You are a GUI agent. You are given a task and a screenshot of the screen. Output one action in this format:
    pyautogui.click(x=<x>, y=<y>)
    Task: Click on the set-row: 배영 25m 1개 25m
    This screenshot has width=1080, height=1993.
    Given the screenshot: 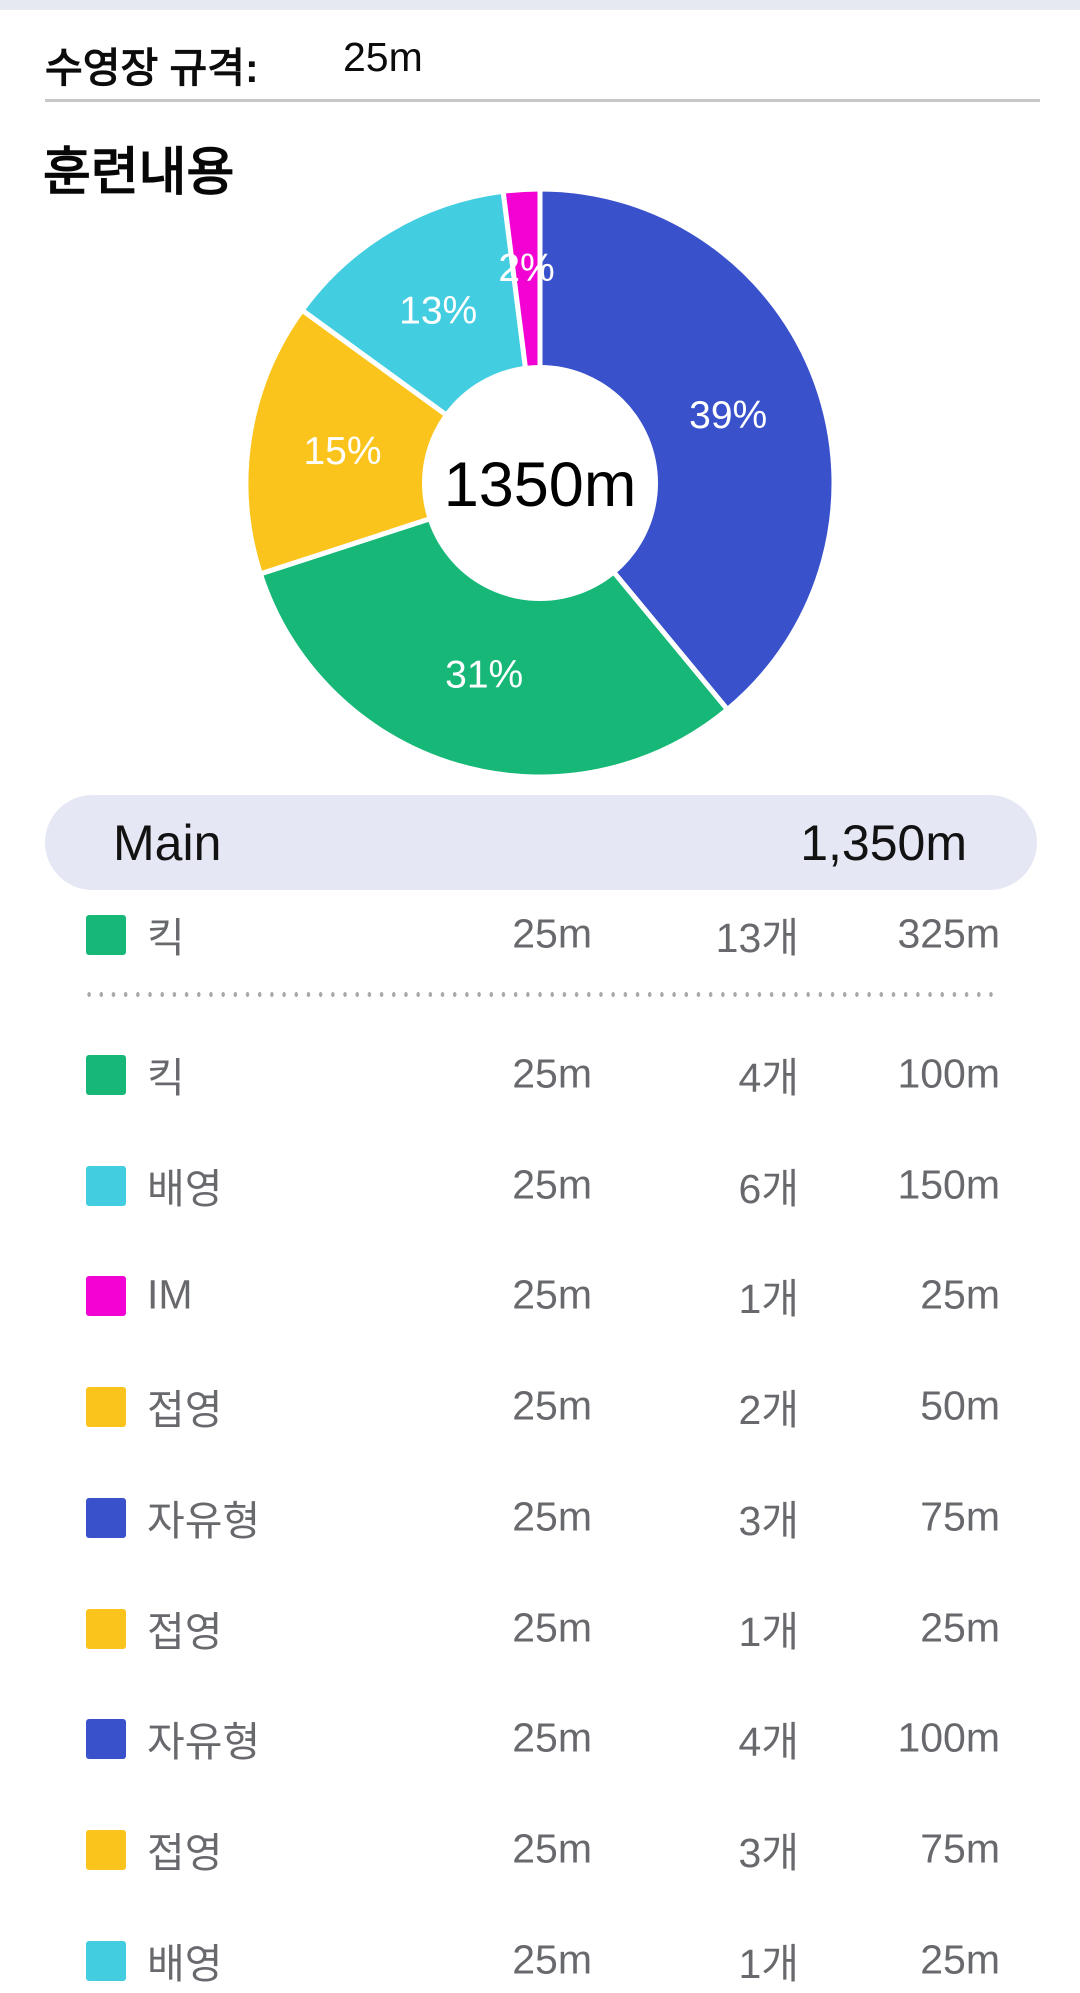 What is the action you would take?
    pyautogui.click(x=540, y=1961)
    